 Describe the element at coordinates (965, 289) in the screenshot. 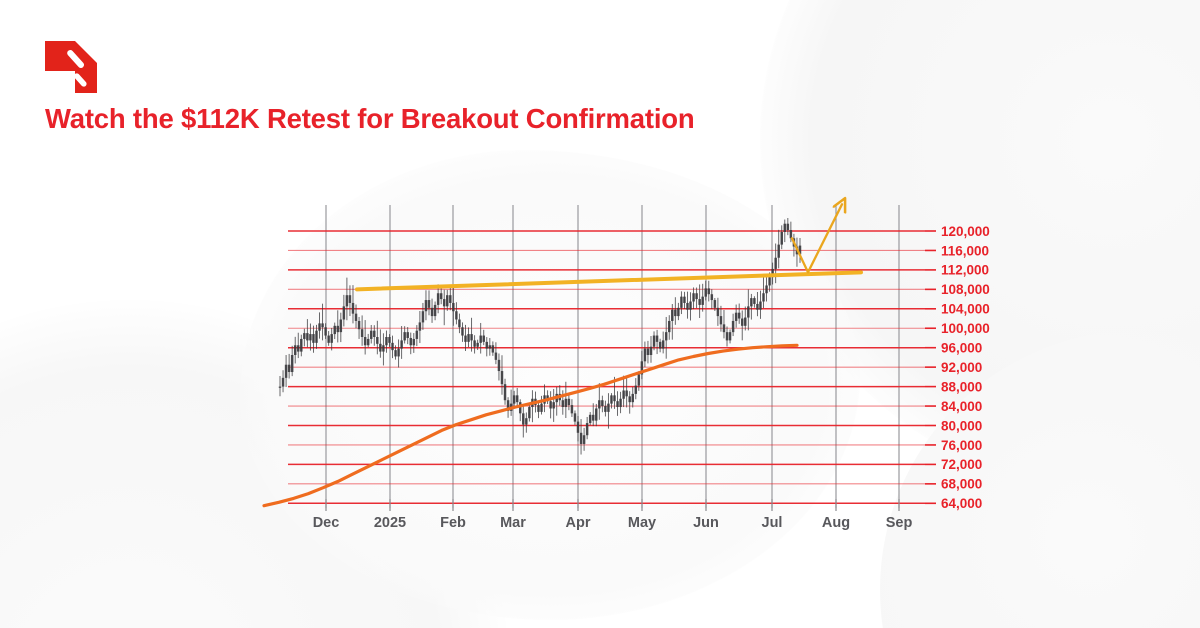

I see `y-axis-tick-label: 108,000` at that location.